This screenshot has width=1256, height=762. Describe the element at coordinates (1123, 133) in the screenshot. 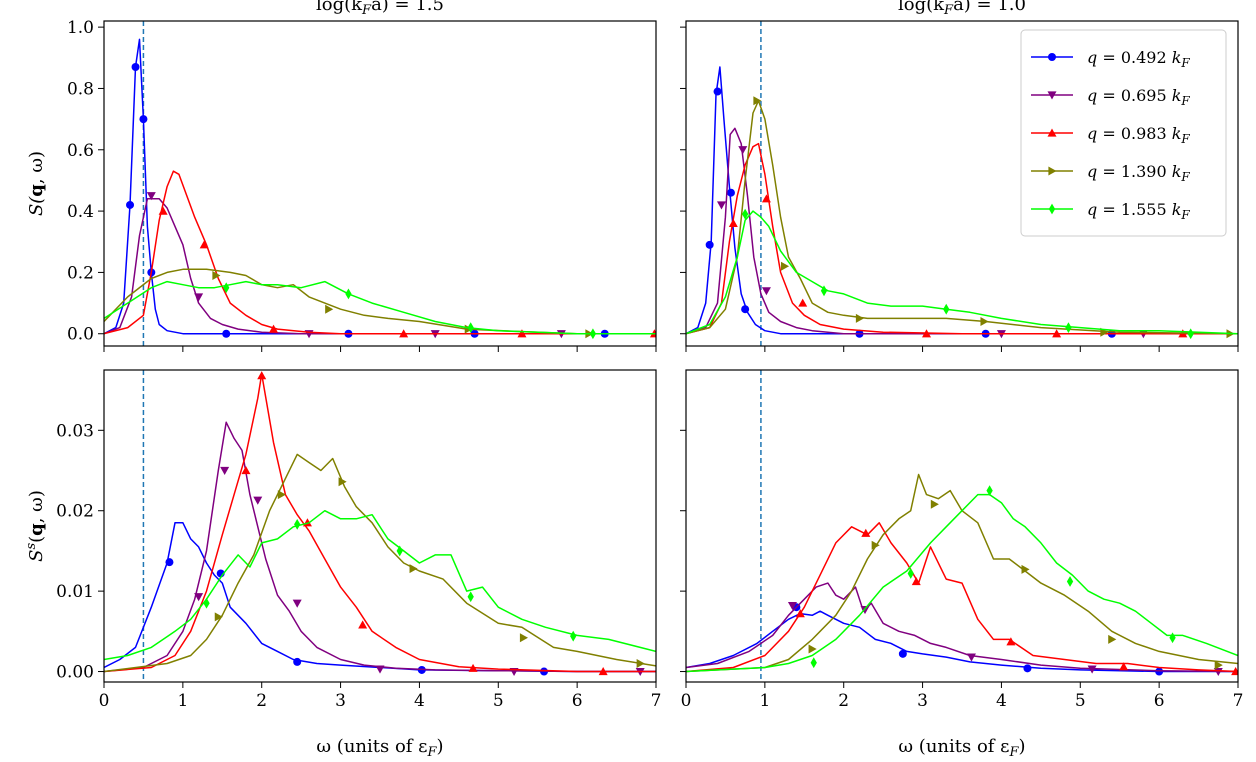

I see `legend-box` at that location.